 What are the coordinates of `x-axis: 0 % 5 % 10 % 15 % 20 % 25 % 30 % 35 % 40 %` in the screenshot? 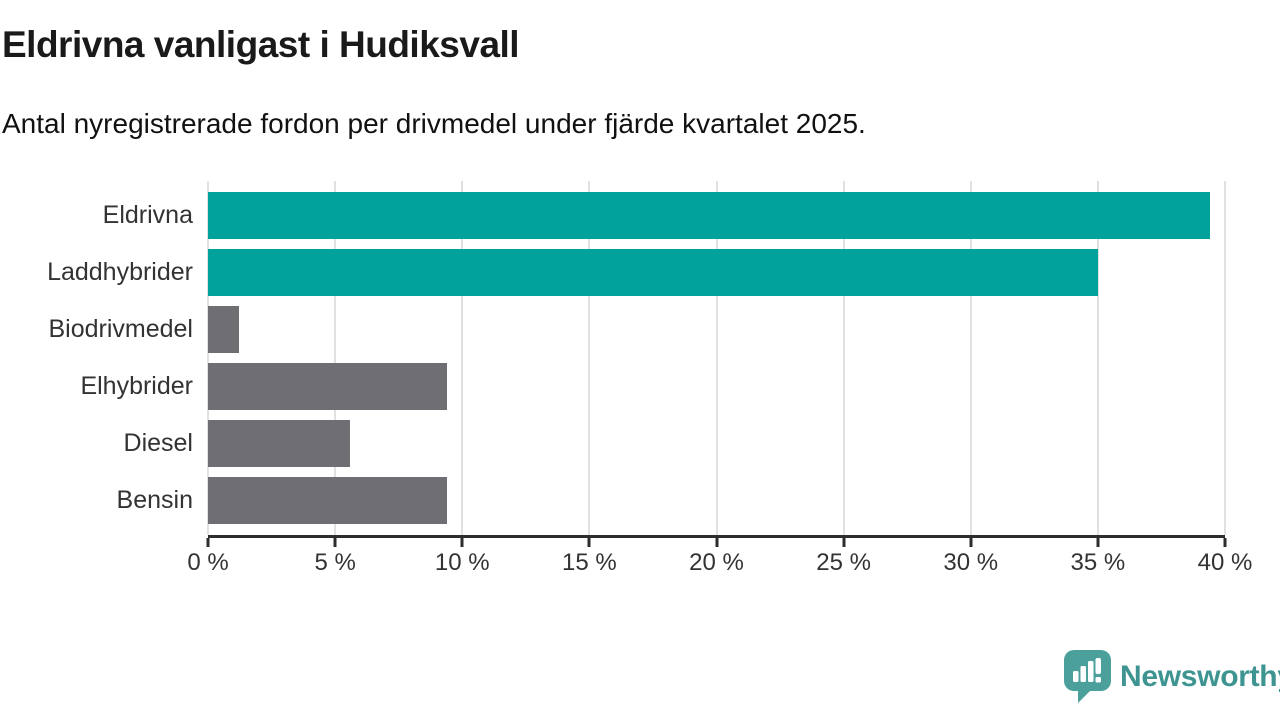 It's located at (719, 560).